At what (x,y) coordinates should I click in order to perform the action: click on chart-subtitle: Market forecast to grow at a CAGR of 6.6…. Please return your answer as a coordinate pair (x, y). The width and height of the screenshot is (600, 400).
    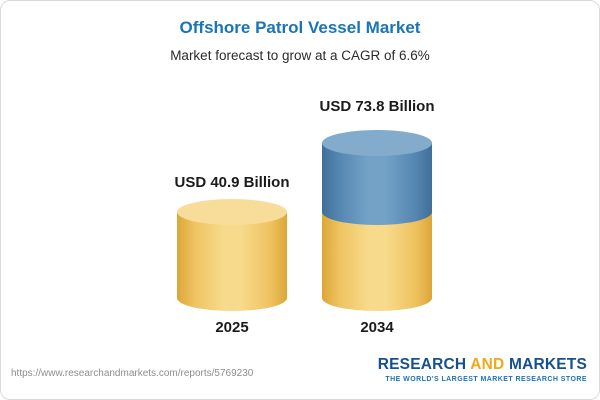
    Looking at the image, I should click on (300, 55).